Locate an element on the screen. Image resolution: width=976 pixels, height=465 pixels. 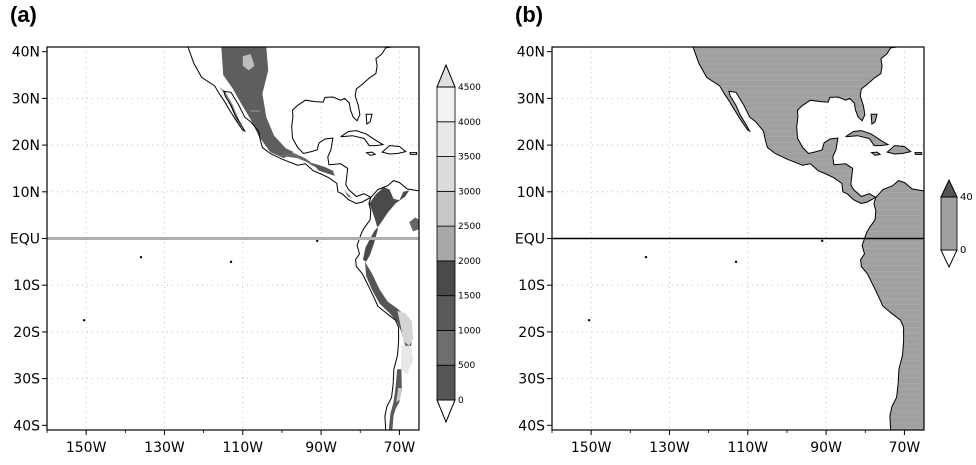
lat-label: 10S is located at coordinates (26, 286).